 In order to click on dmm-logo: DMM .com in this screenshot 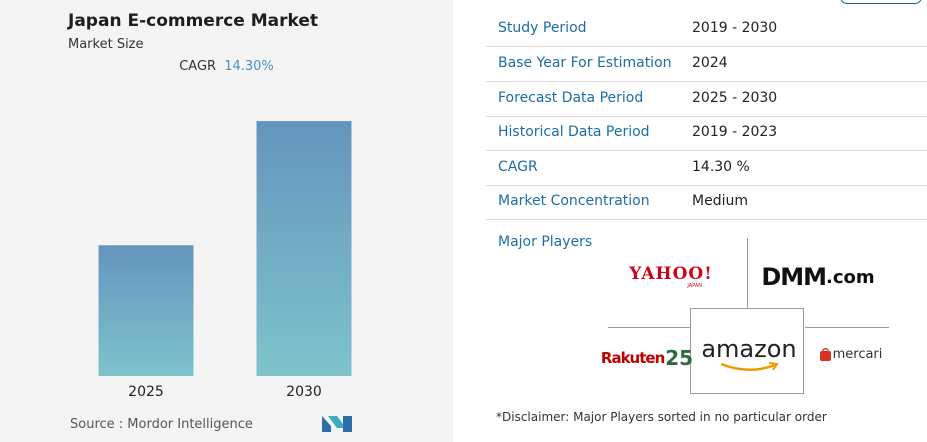, I will do `click(818, 277)`.